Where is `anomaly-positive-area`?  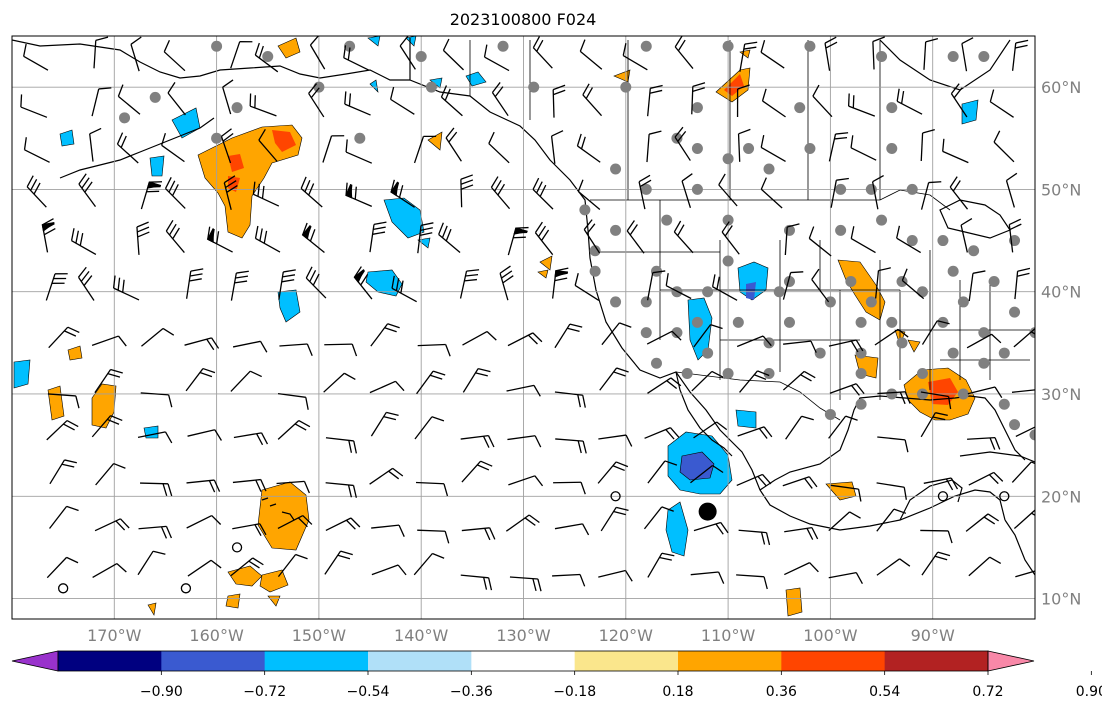
anomaly-positive-area is located at coordinates (250, 181).